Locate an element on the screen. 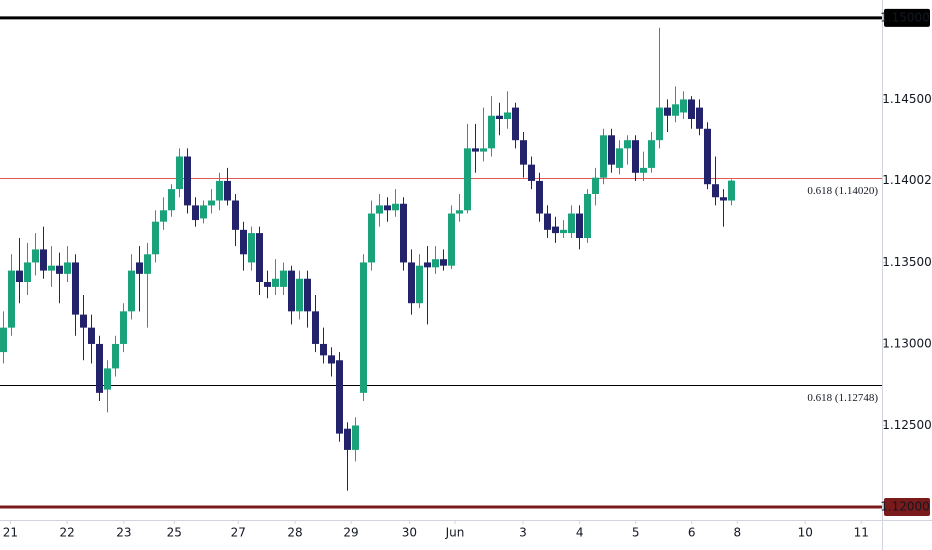  y-tick-label: 1.14500 is located at coordinates (907, 99).